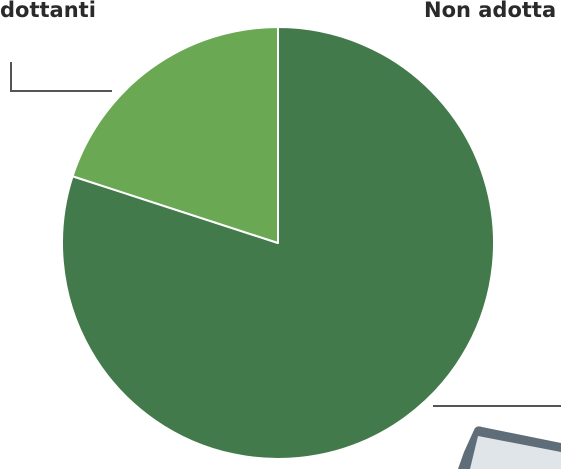 Image resolution: width=561 pixels, height=469 pixels. Describe the element at coordinates (61, 77) in the screenshot. I see `leader-line-adottanti` at that location.